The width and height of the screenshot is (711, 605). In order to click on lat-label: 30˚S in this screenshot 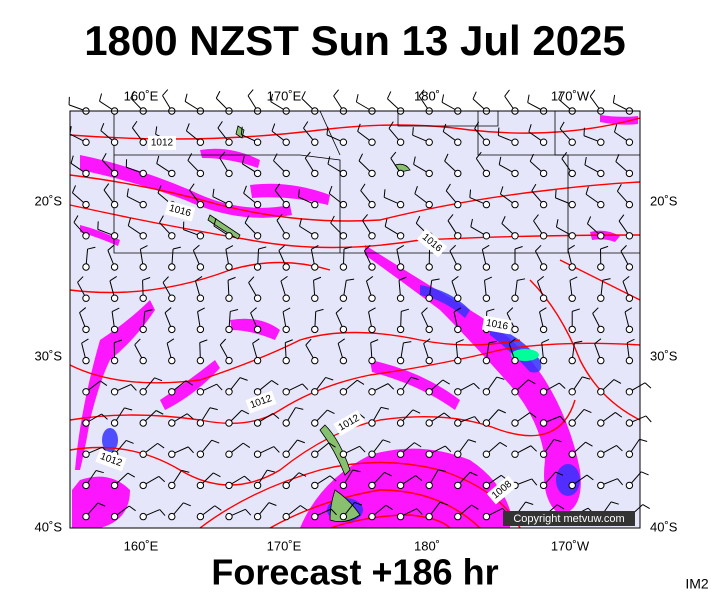, I will do `click(664, 355)`.